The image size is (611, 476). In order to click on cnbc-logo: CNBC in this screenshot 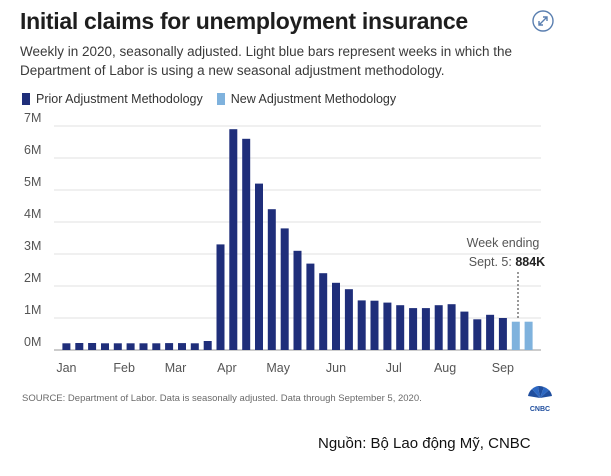, I will do `click(540, 399)`.